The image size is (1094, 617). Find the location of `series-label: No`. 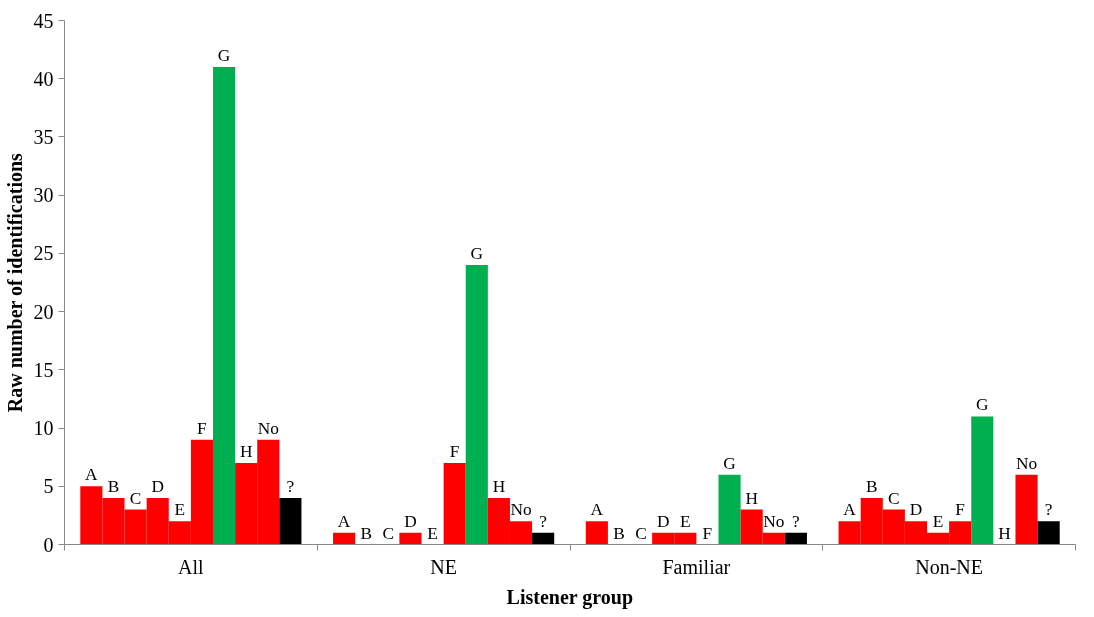

series-label: No is located at coordinates (268, 428).